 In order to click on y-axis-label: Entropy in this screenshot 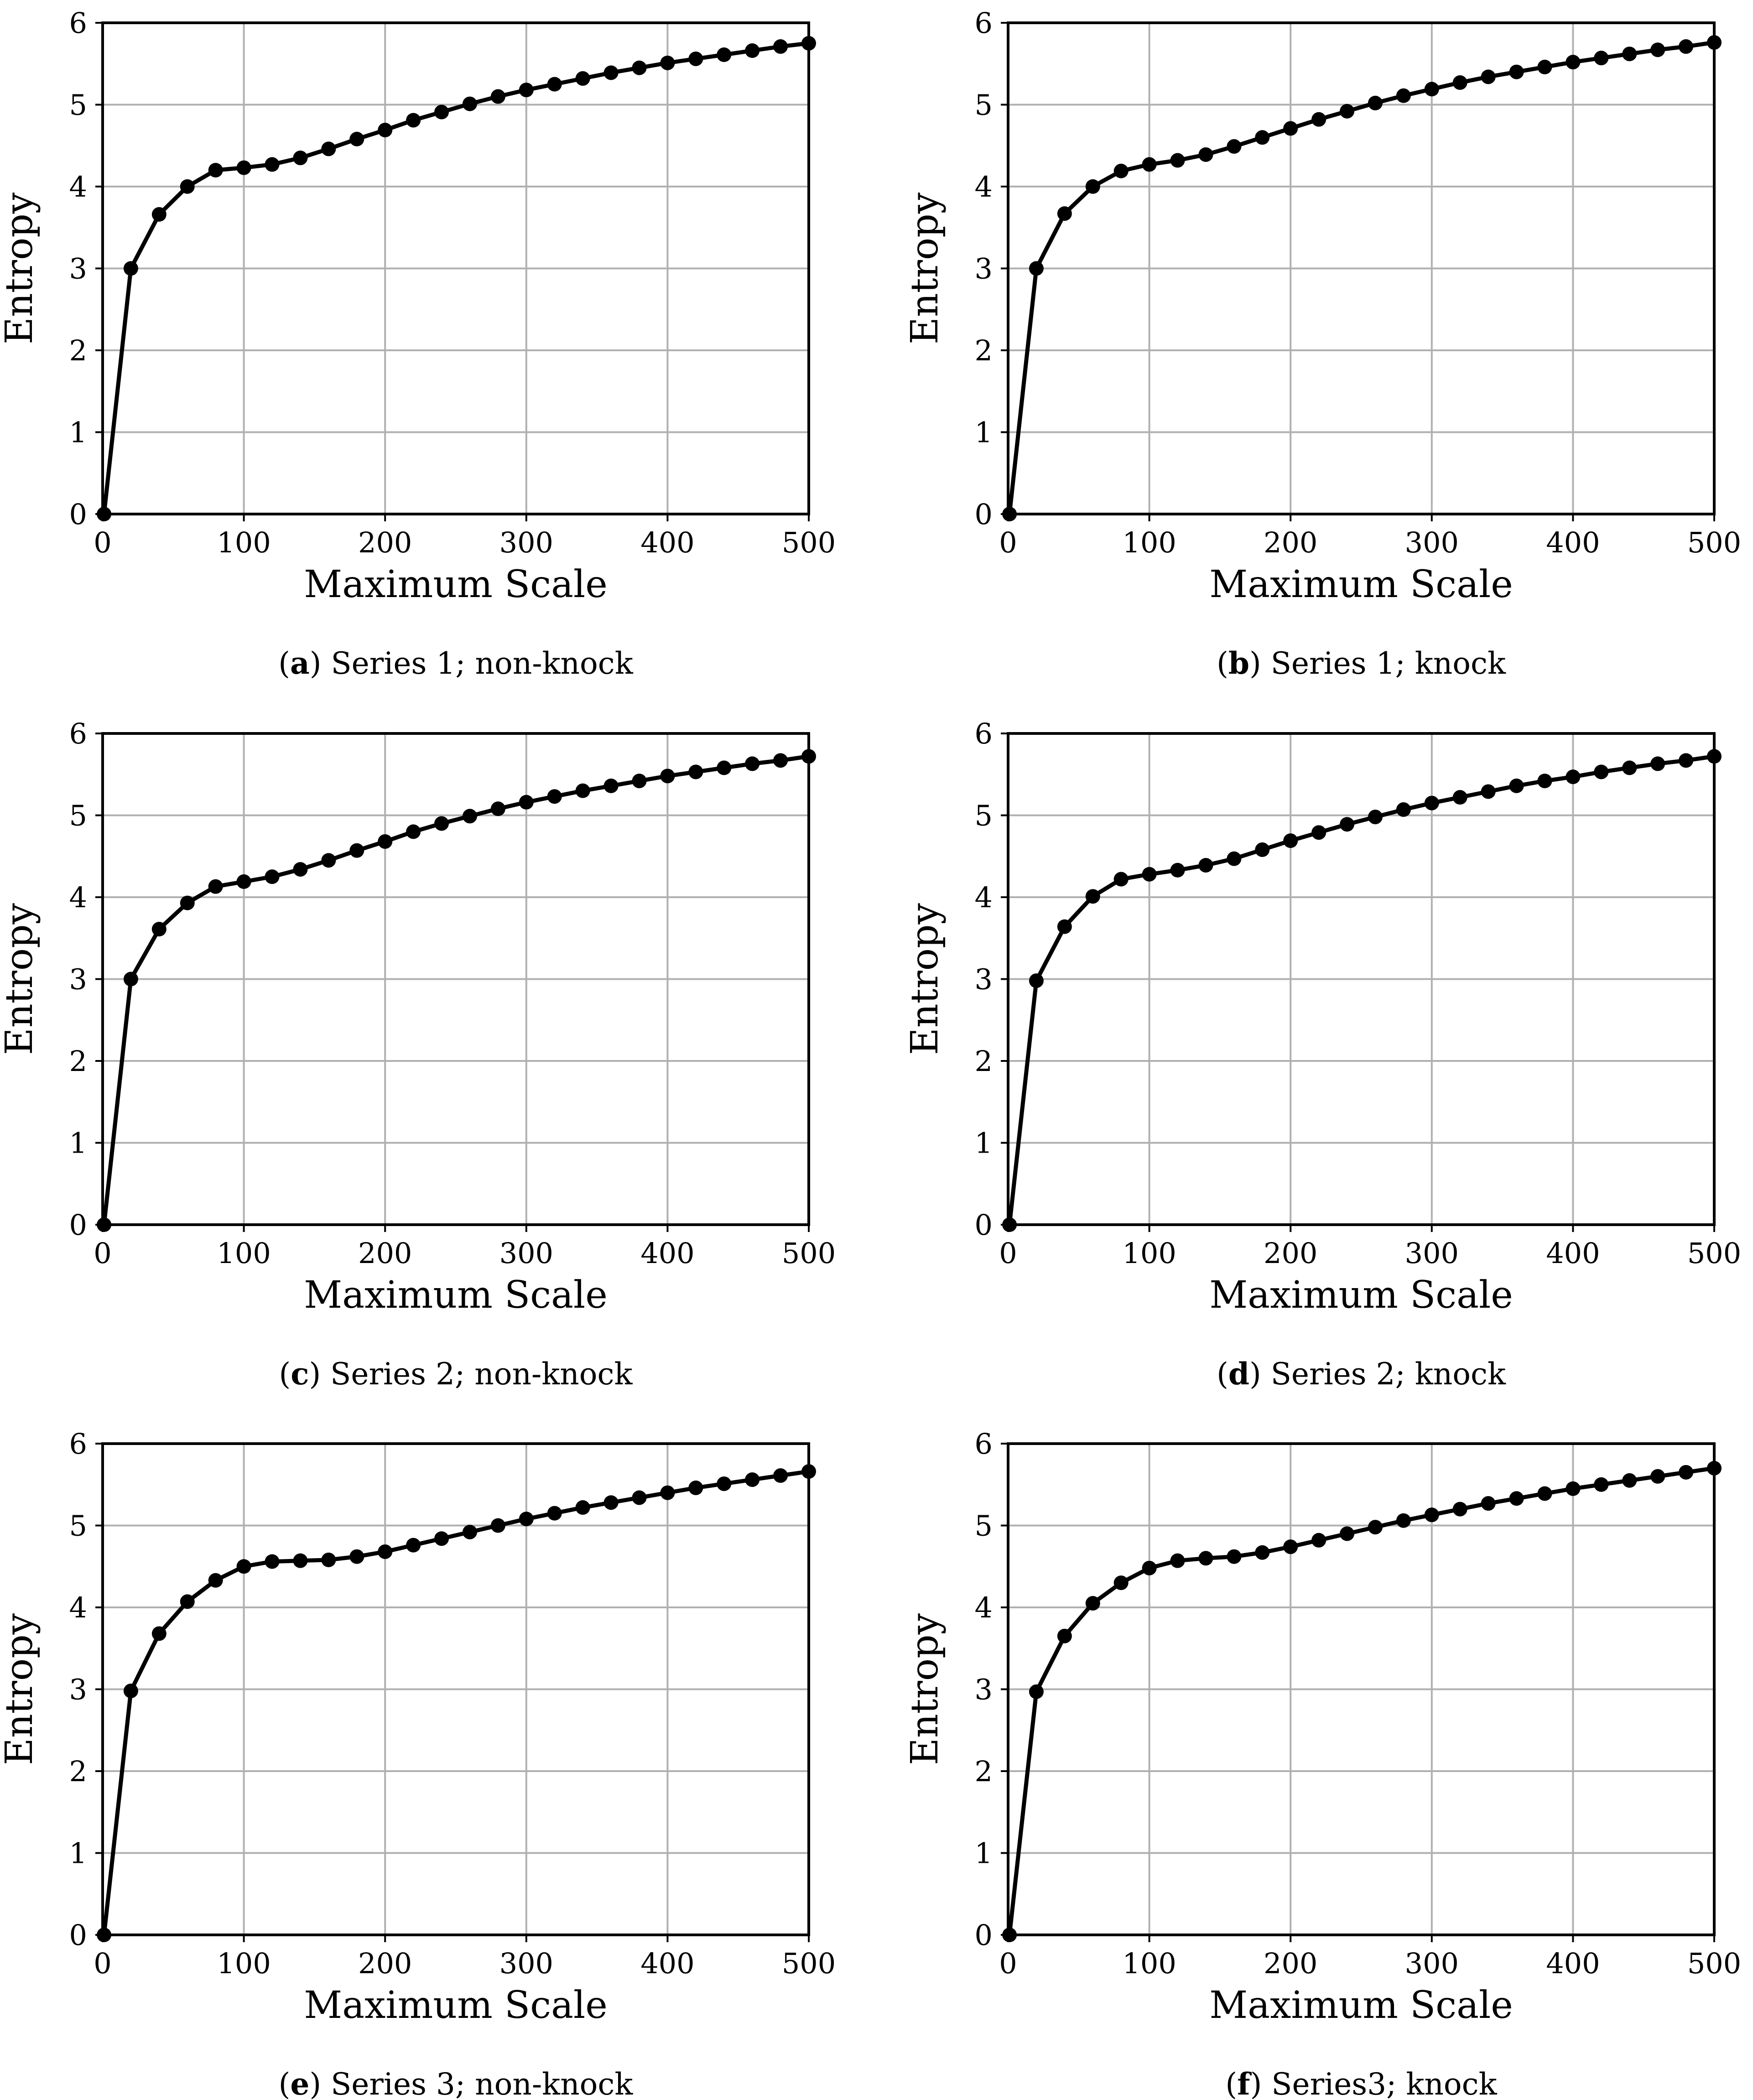, I will do `click(20, 268)`.